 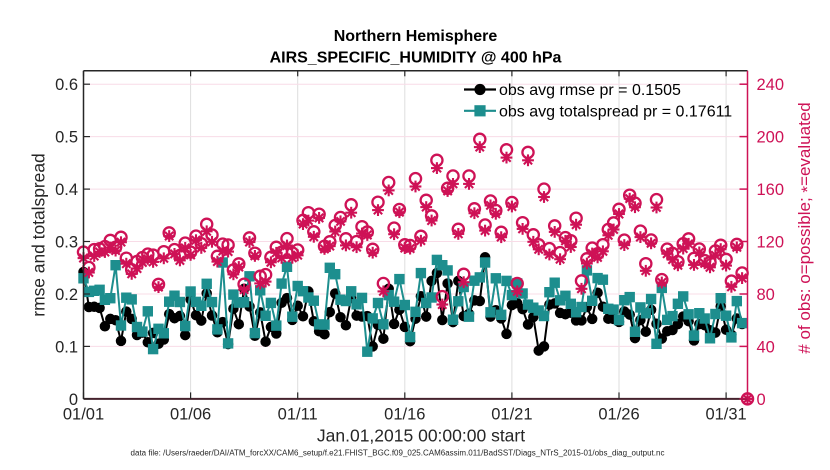 I want to click on svg-text: obs avg rmse pr = 0.1505, so click(x=590, y=90).